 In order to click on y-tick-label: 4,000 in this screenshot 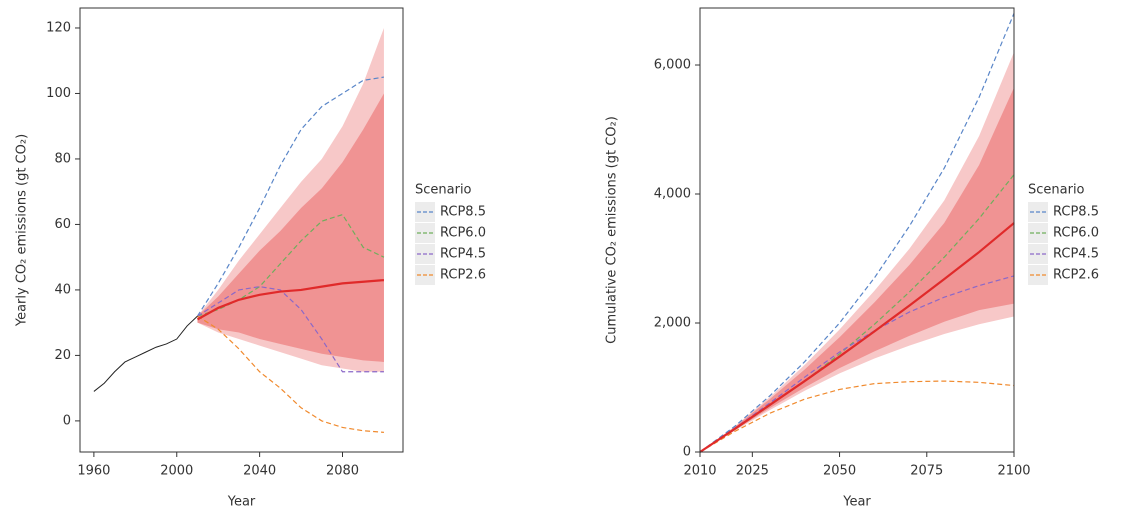, I will do `click(672, 194)`.